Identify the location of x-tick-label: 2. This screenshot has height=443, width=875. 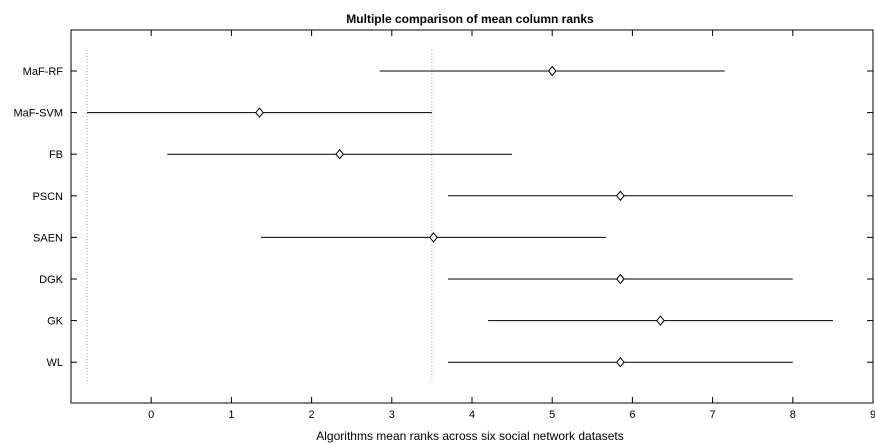
(312, 415).